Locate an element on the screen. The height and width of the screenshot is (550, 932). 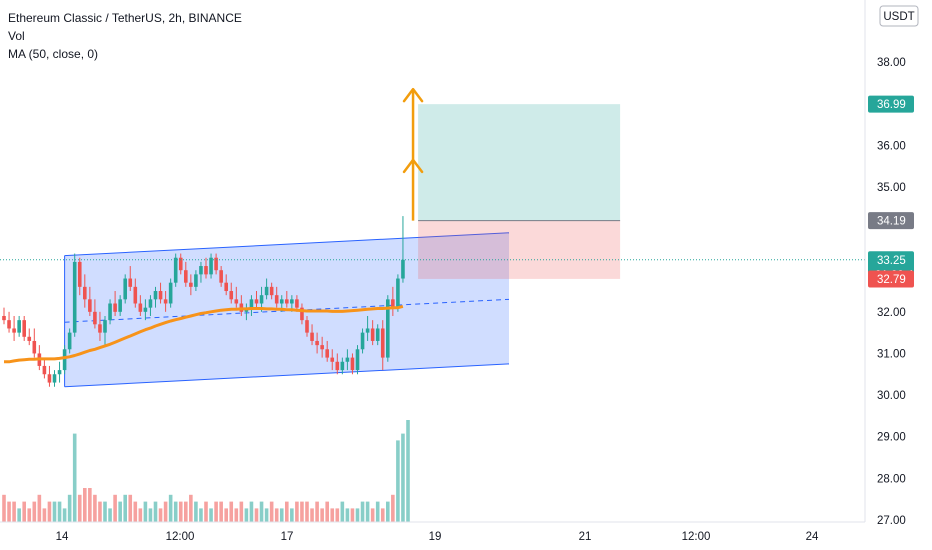
channel-mid-line is located at coordinates (287, 310).